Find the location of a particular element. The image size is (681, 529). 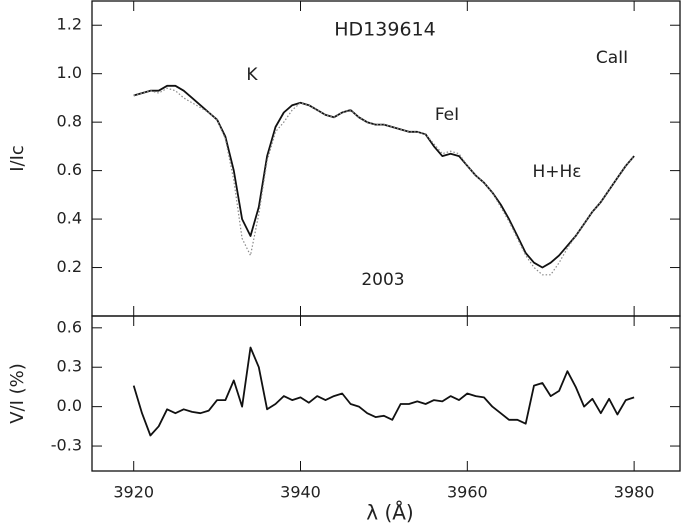

x-tick-label: 3960 is located at coordinates (467, 492).